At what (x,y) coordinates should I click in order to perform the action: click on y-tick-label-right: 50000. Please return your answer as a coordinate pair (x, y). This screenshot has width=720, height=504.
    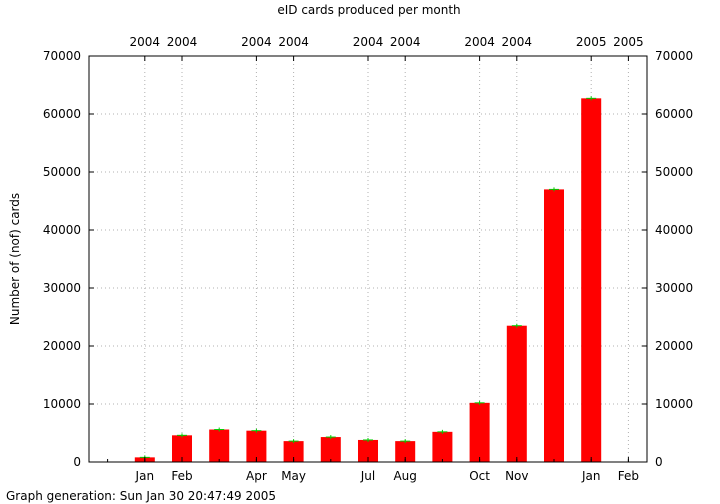
    Looking at the image, I should click on (674, 172).